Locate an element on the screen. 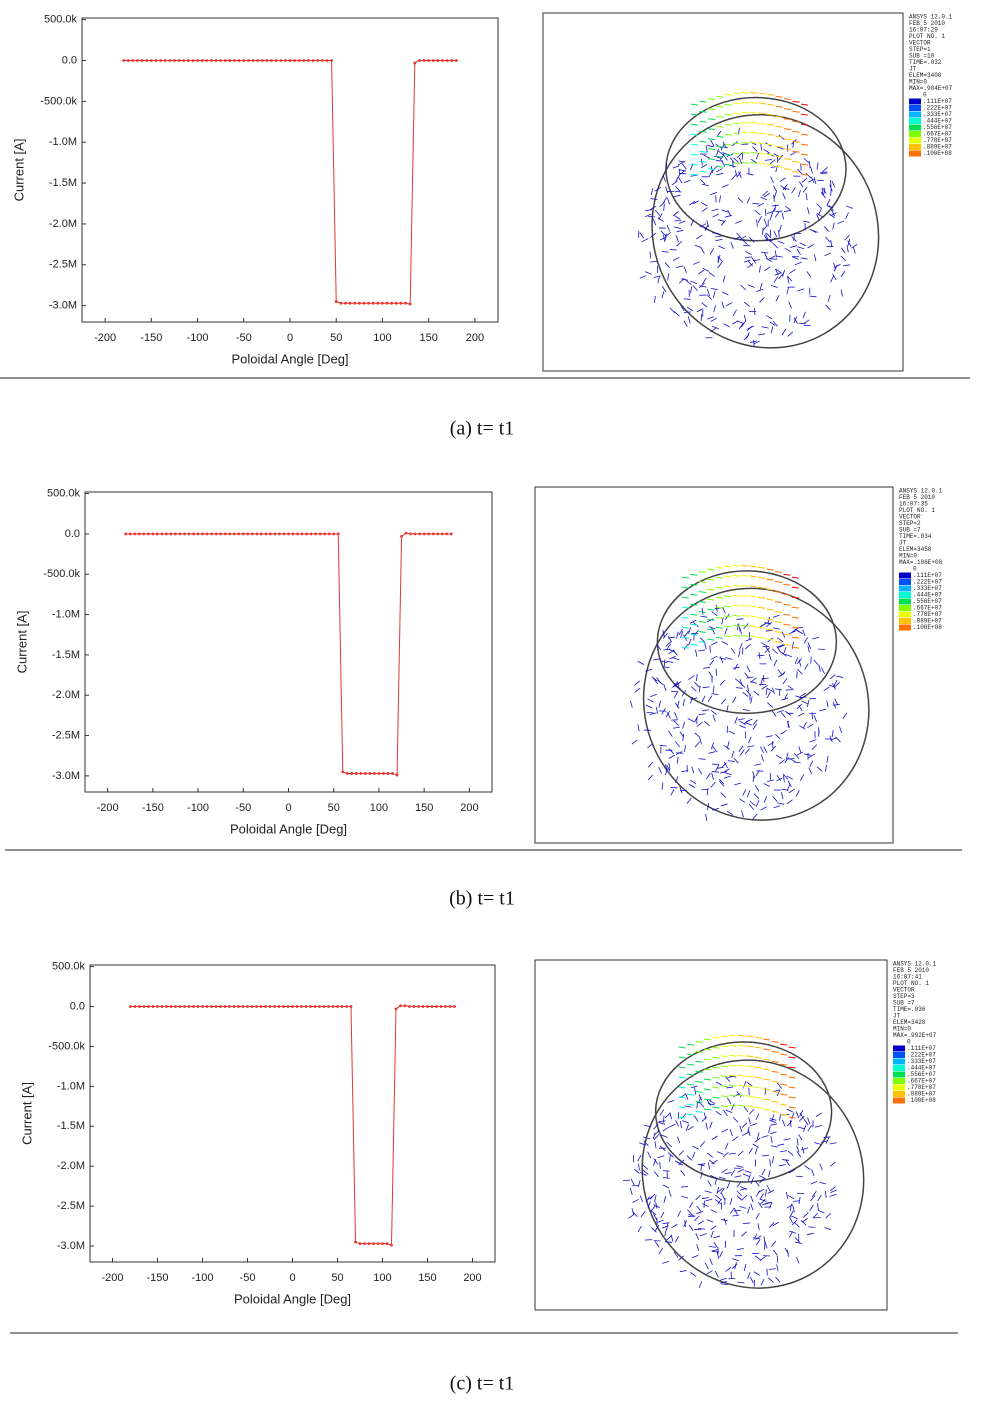 Image resolution: width=989 pixels, height=1406 pixels. y-tick-label: -2.5M is located at coordinates (66, 735).